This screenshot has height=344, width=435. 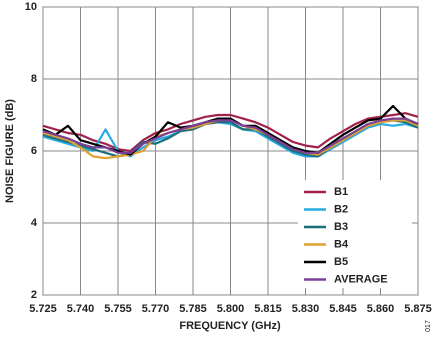 I want to click on legend-label: B1, so click(x=341, y=192).